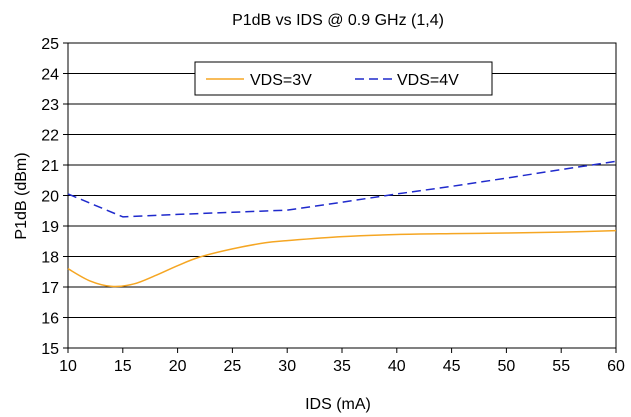  Describe the element at coordinates (50, 75) in the screenshot. I see `y-tick-label: 24` at that location.